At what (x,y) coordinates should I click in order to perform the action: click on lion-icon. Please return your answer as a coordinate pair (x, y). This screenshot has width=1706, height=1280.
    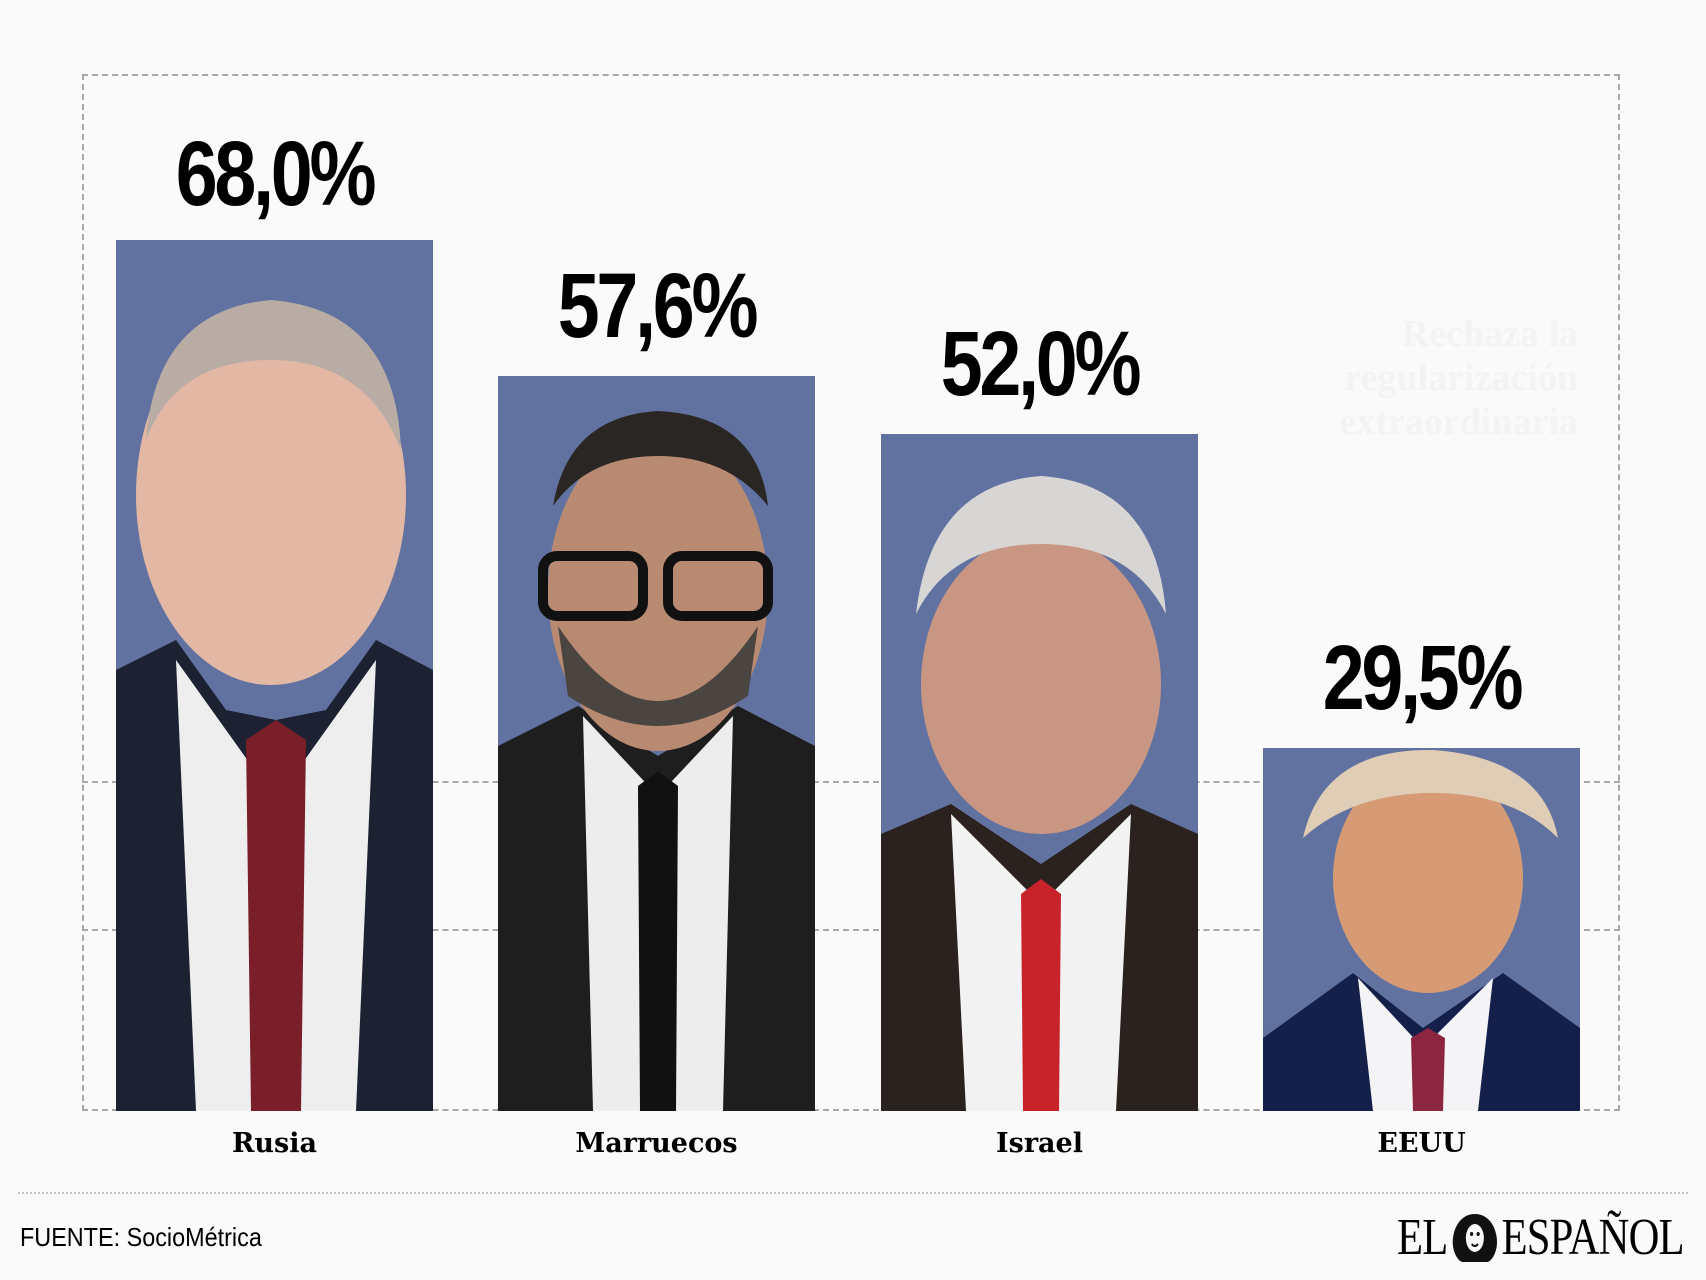
    Looking at the image, I should click on (1474, 1237).